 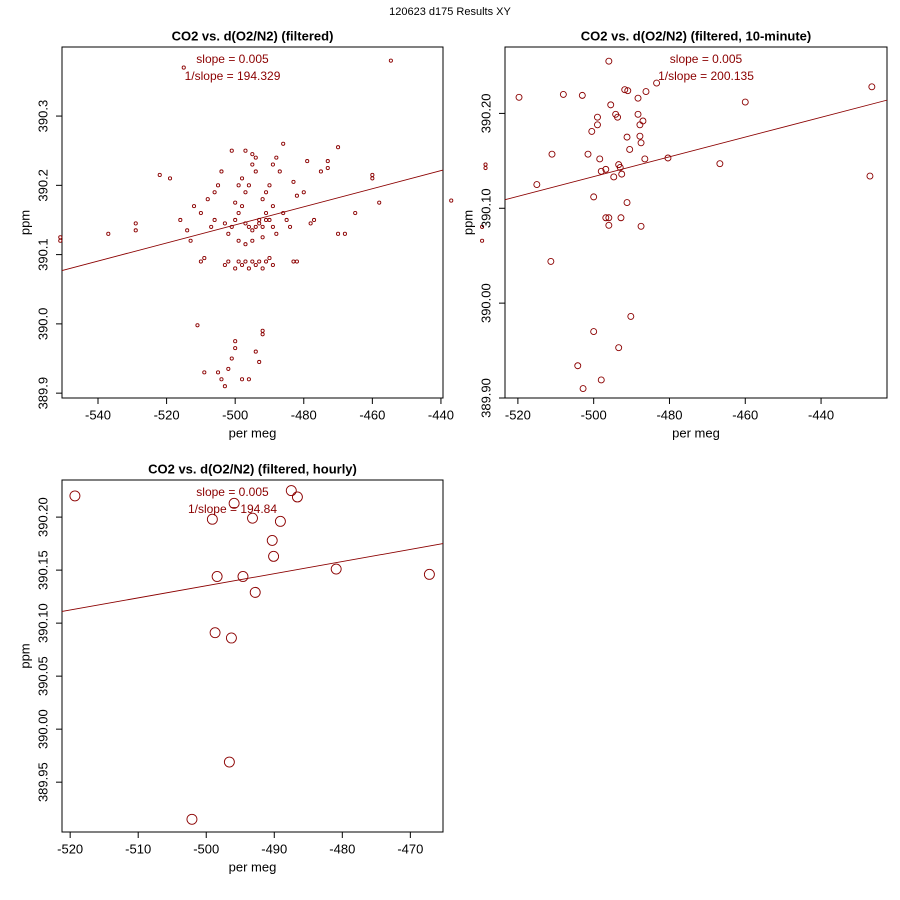 I want to click on chart-title: CO2 vs. d(O2/N2) (filtered, hourly), so click(x=252, y=468).